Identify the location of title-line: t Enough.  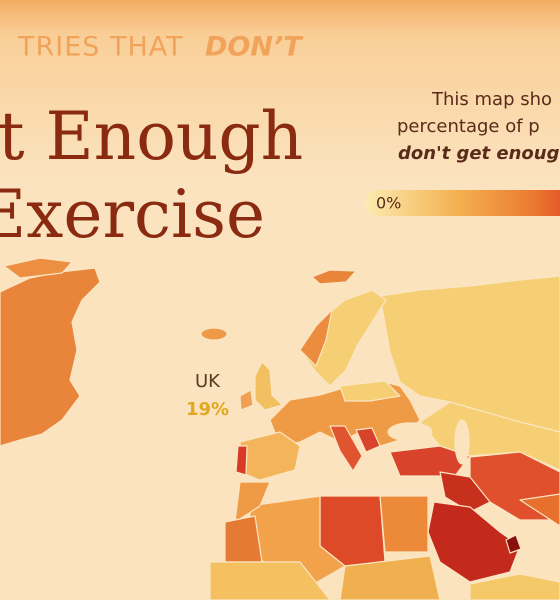
(151, 136).